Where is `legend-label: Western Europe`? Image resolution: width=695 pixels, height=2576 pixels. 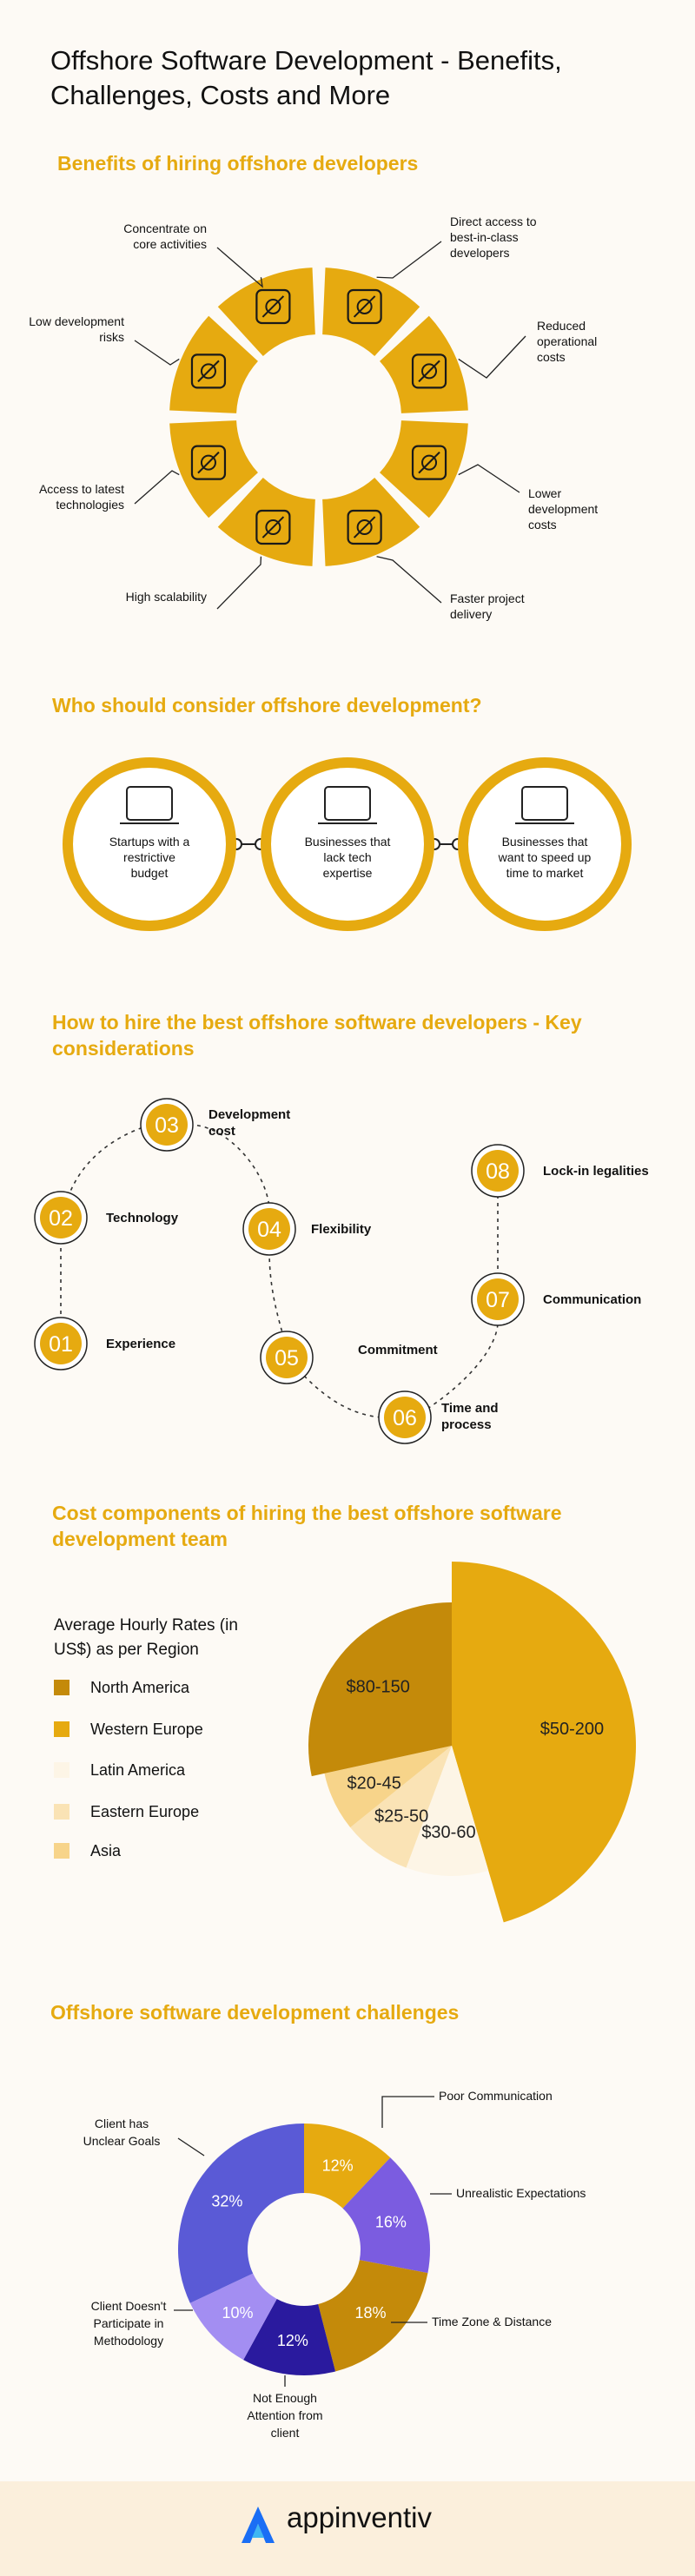 legend-label: Western Europe is located at coordinates (146, 1729).